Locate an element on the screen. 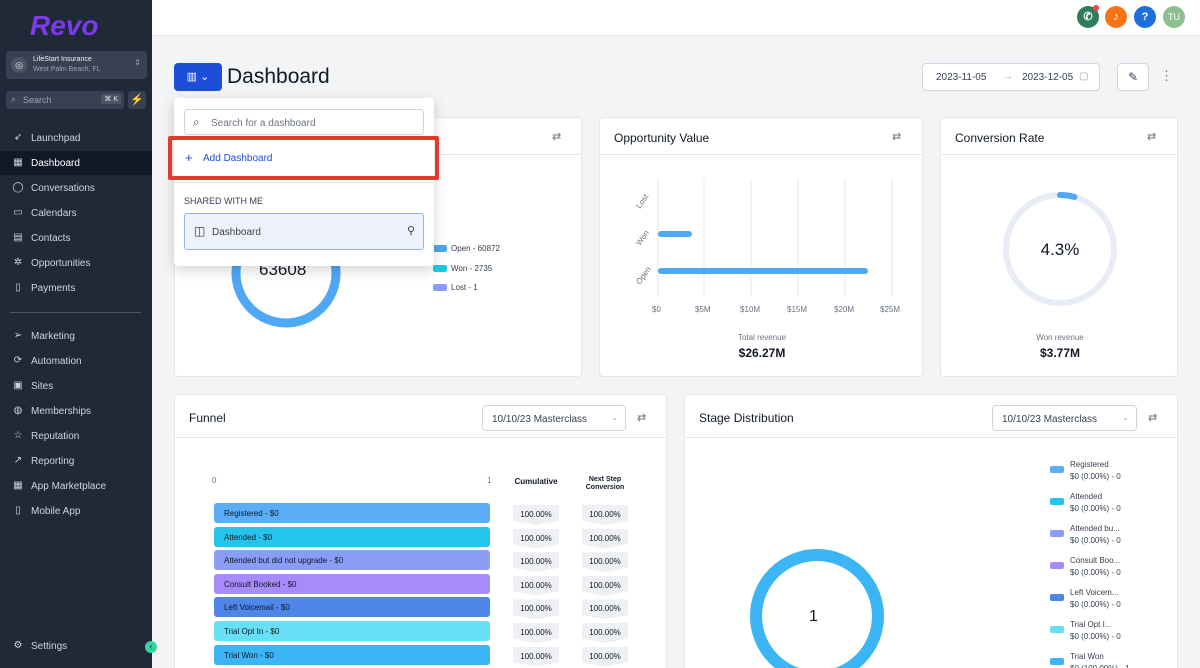 This screenshot has width=1200, height=668. dashboard-search-input: ⌕ Search for a dashboard is located at coordinates (304, 122).